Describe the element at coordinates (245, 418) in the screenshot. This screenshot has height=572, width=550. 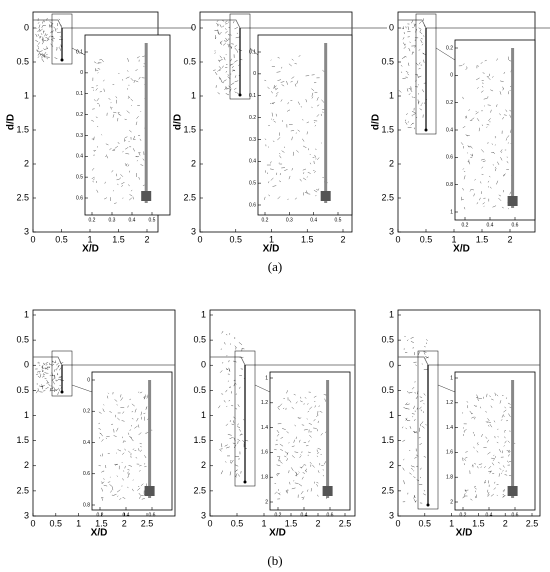
I see `zoom-box` at that location.